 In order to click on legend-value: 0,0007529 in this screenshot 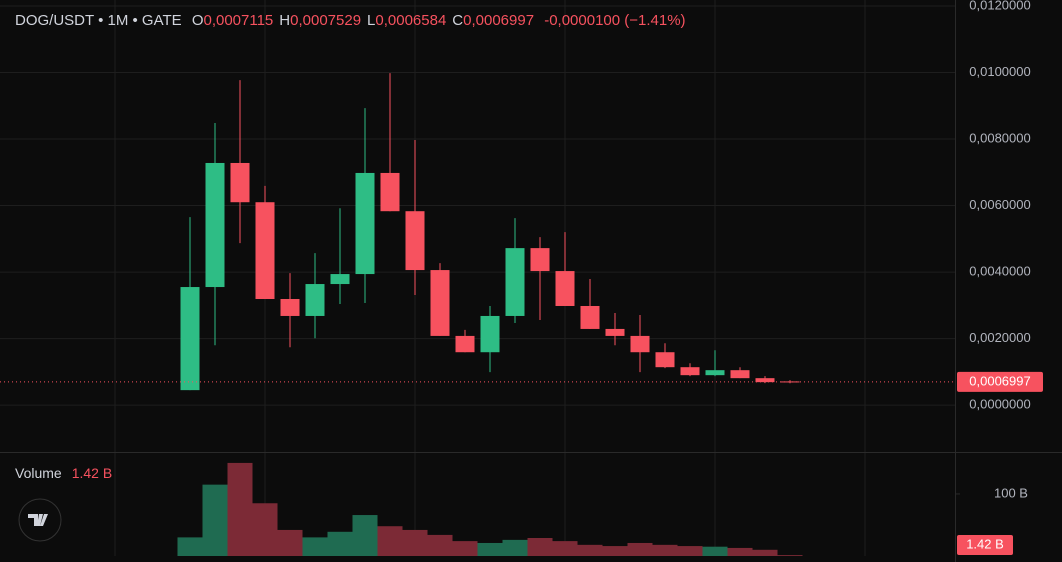, I will do `click(326, 20)`.